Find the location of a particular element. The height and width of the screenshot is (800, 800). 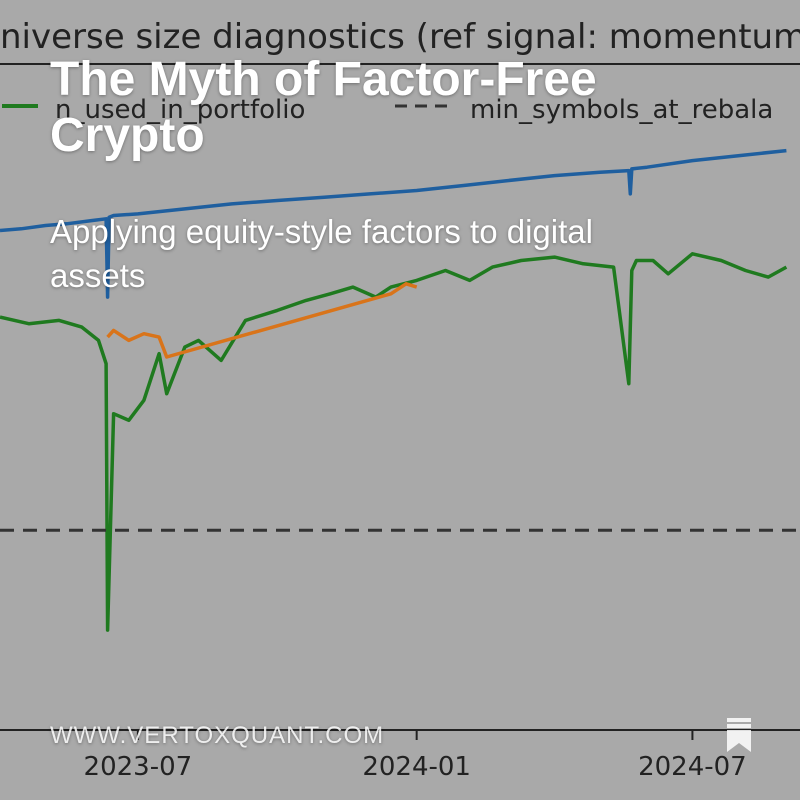

x-tick-label-0: 2023-07 is located at coordinates (138, 767).